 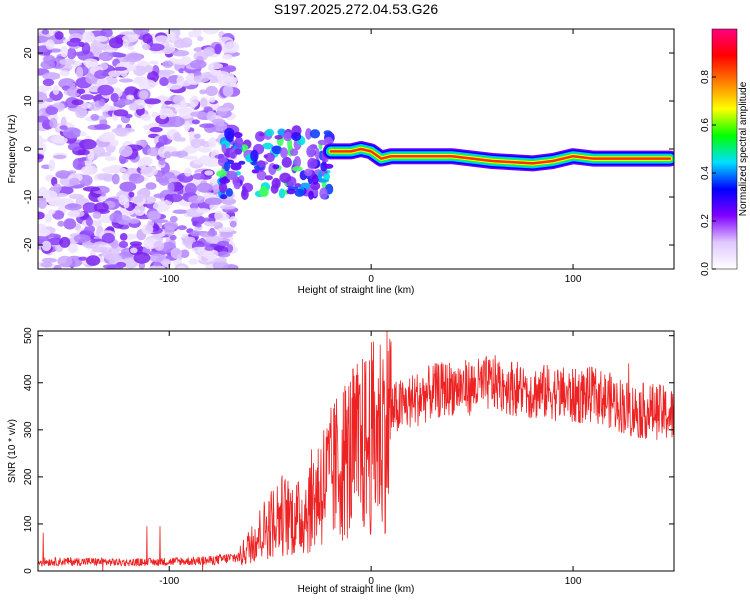 I want to click on y-tick-label: 10, so click(x=28, y=101).